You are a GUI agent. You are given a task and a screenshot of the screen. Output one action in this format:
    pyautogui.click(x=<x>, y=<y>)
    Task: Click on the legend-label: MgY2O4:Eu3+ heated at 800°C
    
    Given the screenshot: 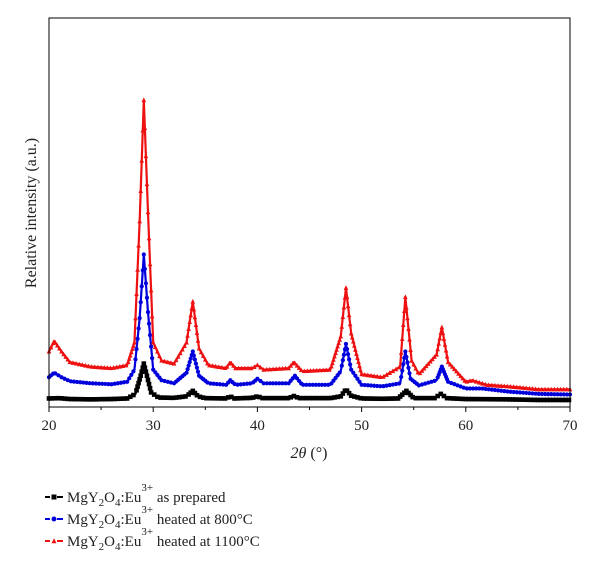 What is the action you would take?
    pyautogui.click(x=160, y=517)
    